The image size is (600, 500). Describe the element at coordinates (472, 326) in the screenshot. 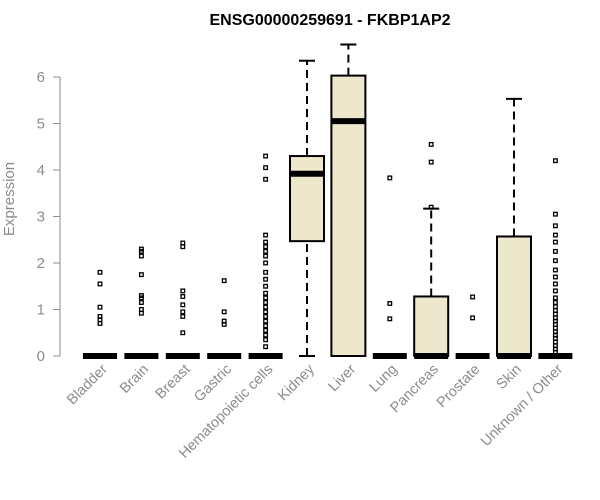

I see `box-prostate` at that location.